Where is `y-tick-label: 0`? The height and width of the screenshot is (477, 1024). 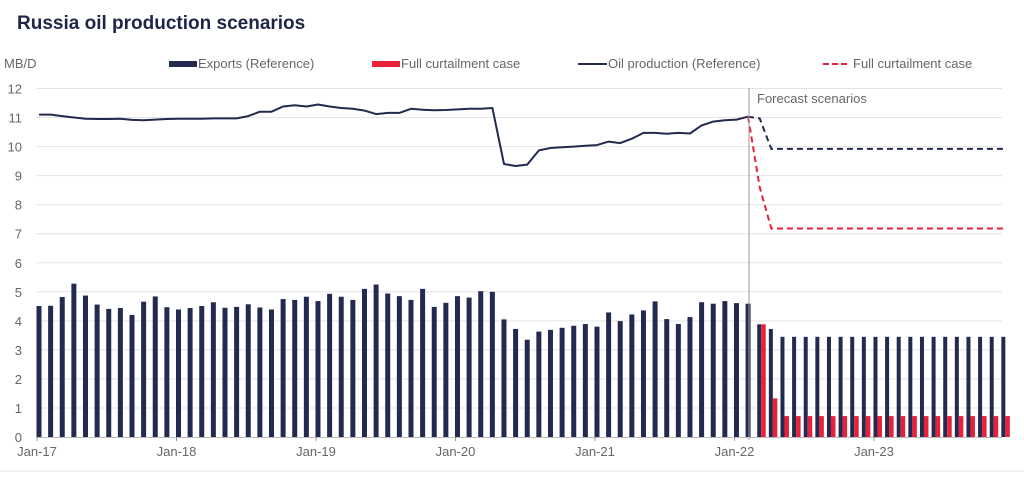
y-tick-label: 0 is located at coordinates (18, 437).